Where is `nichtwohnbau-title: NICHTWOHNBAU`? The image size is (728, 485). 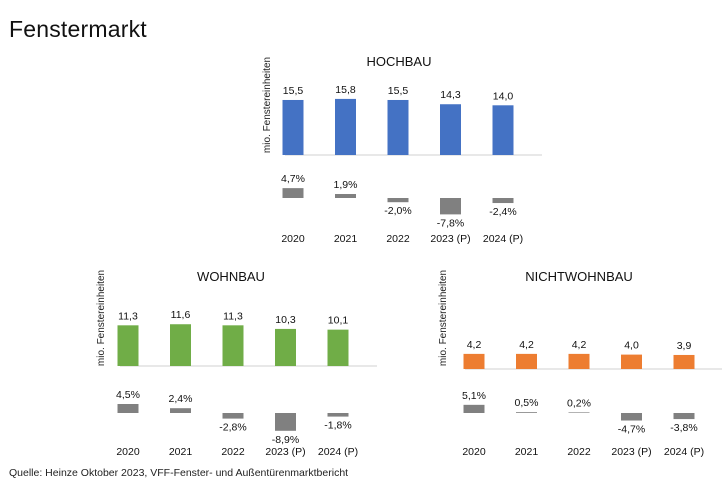 nichtwohnbau-title: NICHTWOHNBAU is located at coordinates (579, 276).